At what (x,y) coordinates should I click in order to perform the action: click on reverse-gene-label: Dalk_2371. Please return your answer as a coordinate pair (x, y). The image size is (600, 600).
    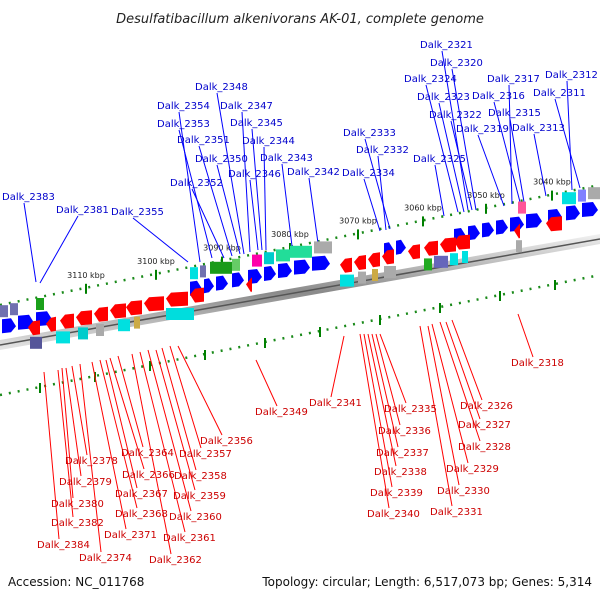
    Looking at the image, I should click on (130, 535).